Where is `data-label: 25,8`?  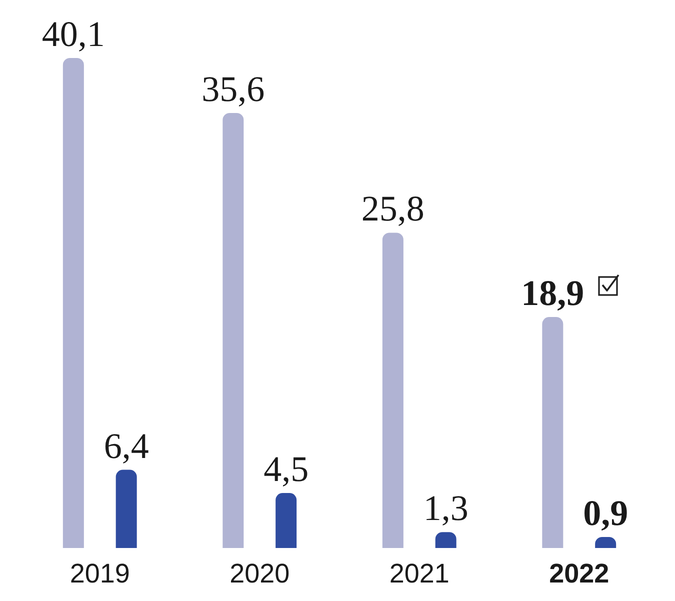
data-label: 25,8 is located at coordinates (392, 208).